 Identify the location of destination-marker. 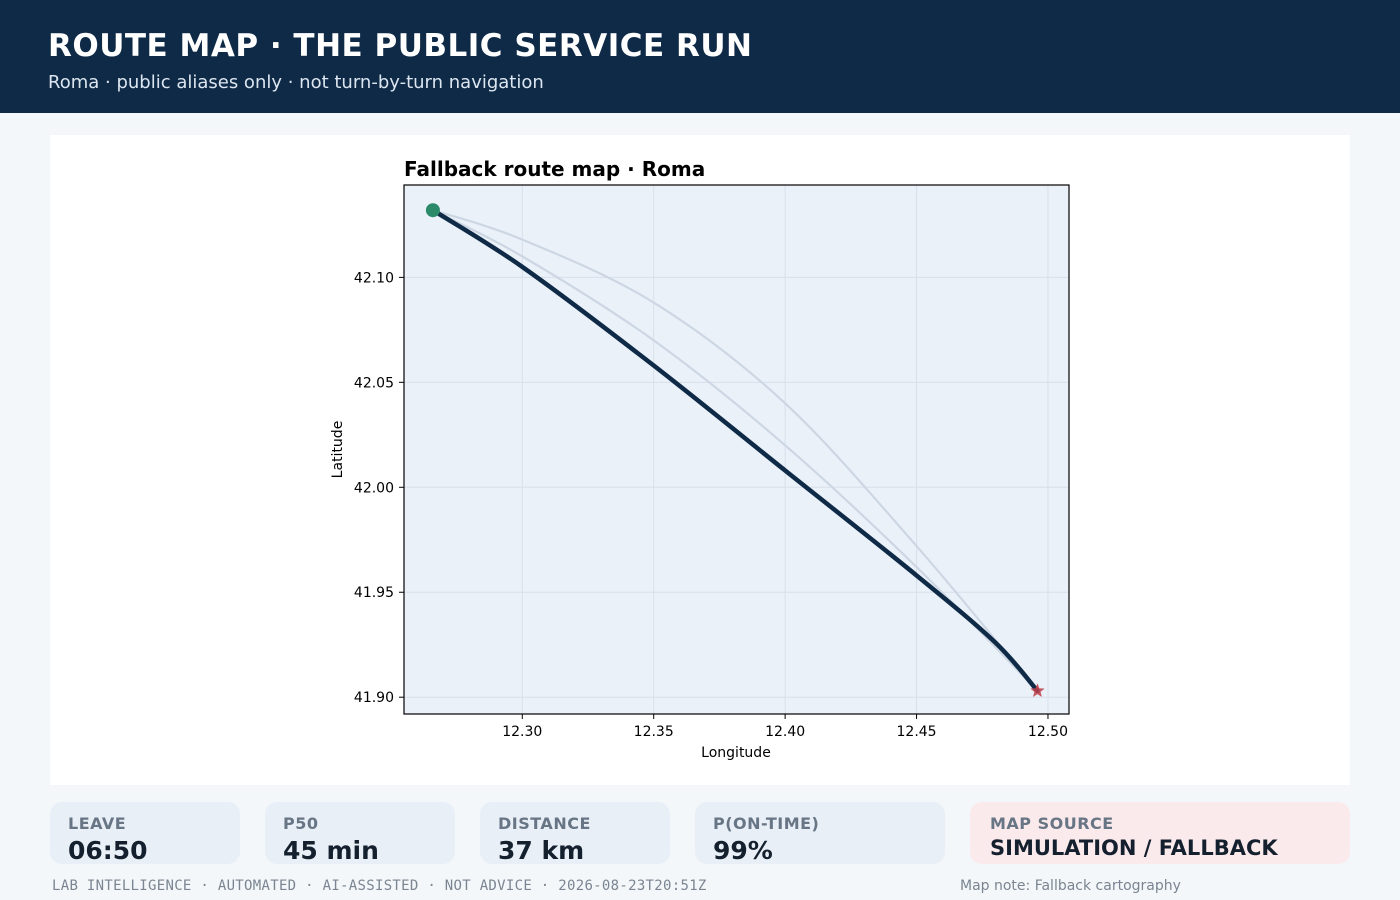
(1037, 690).